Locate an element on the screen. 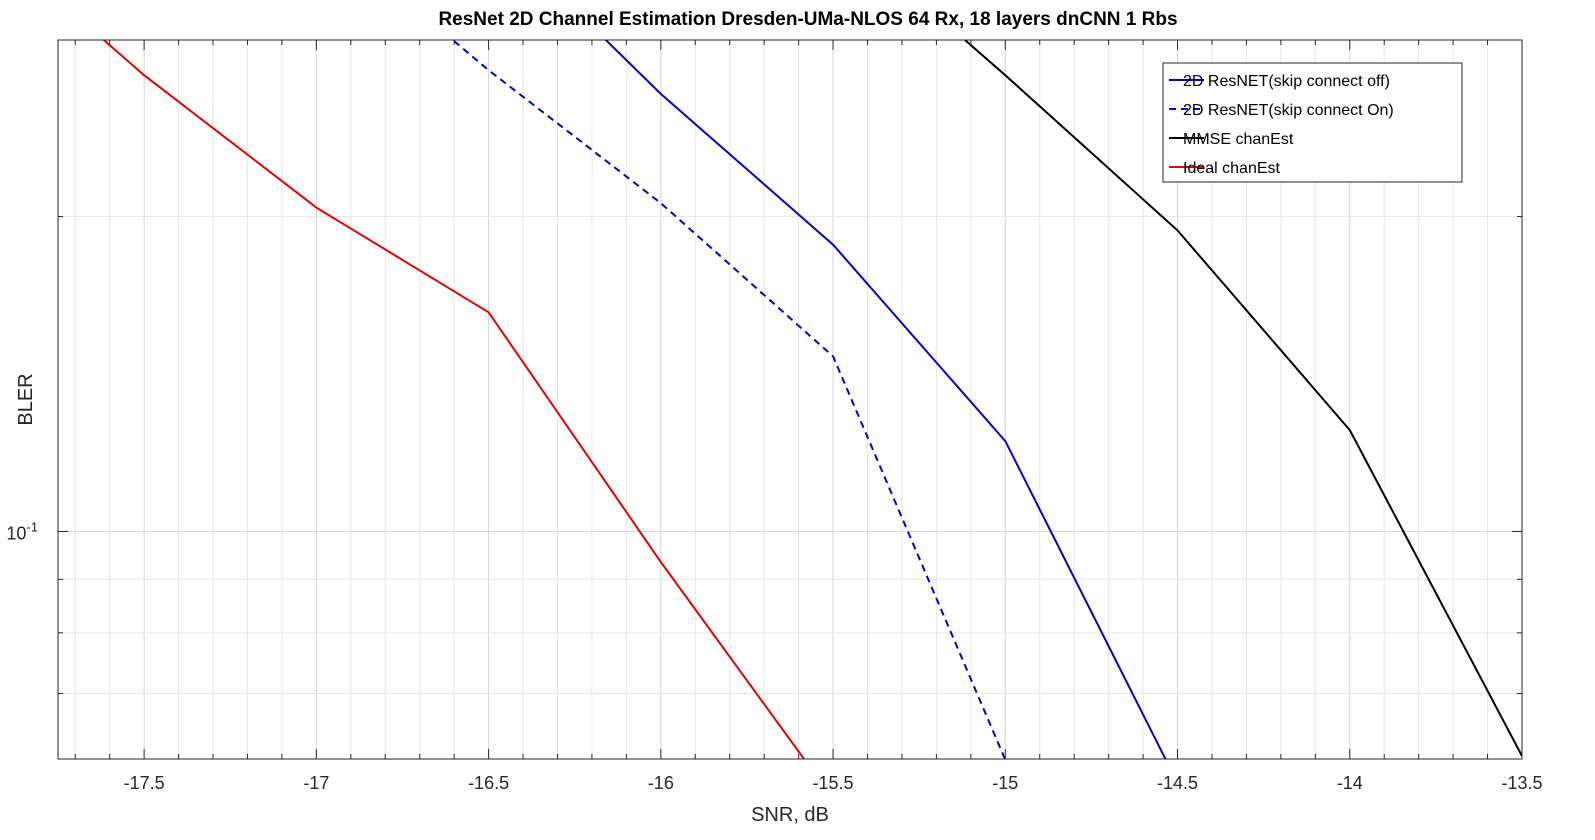  legend-label: 2D ResNET(skip connect off) is located at coordinates (1286, 81).